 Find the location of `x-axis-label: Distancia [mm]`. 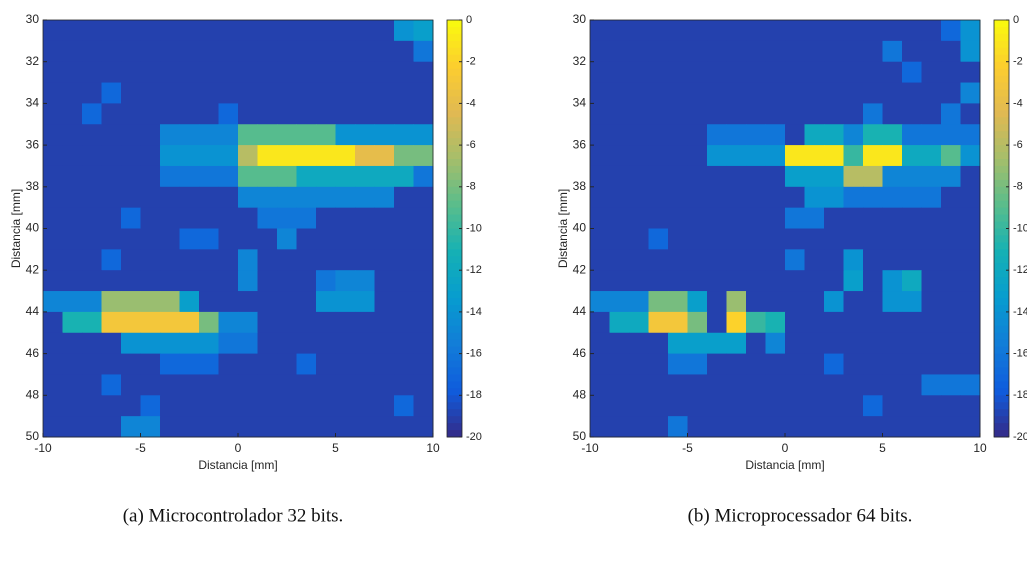

x-axis-label: Distancia [mm] is located at coordinates (784, 465).